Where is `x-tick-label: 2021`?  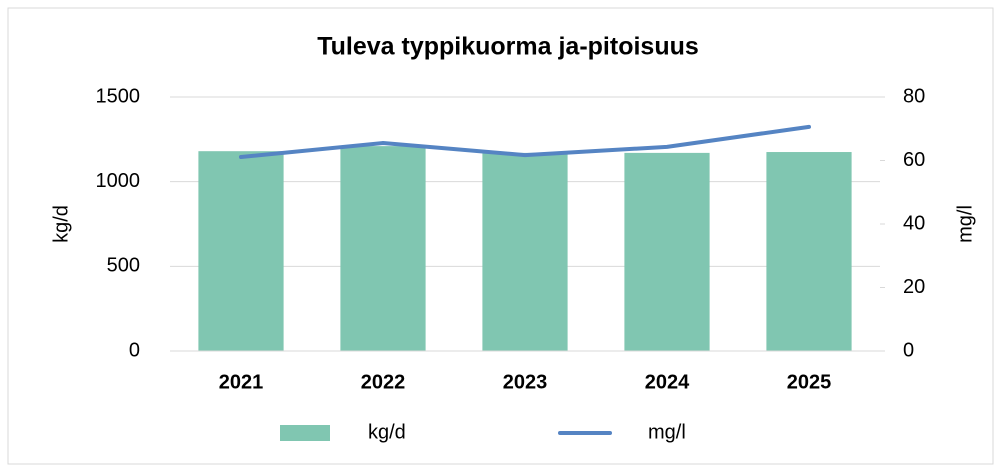
x-tick-label: 2021 is located at coordinates (241, 382).